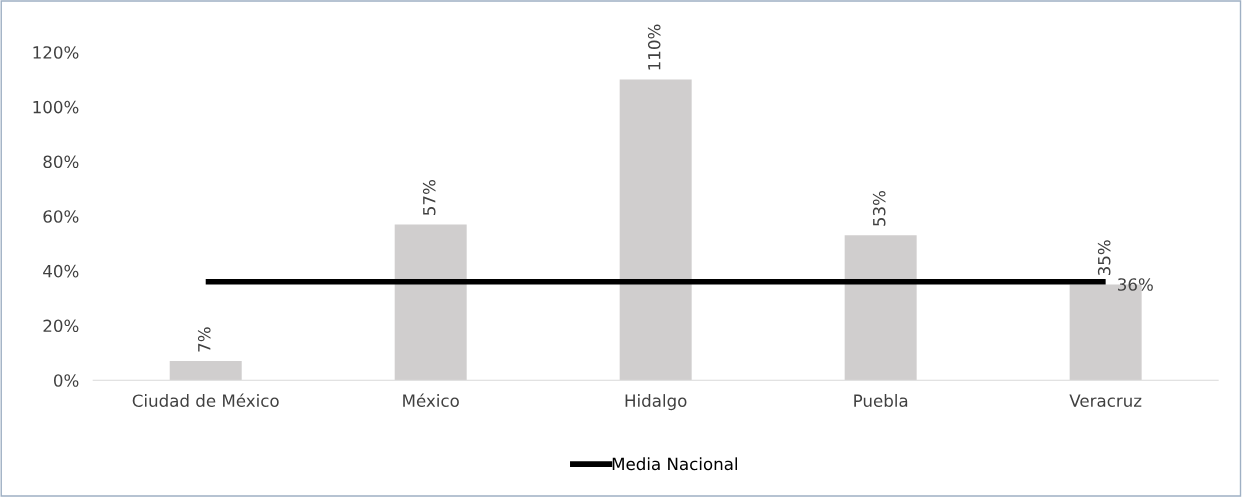  What do you see at coordinates (61, 216) in the screenshot?
I see `y-tick-label: 60%` at bounding box center [61, 216].